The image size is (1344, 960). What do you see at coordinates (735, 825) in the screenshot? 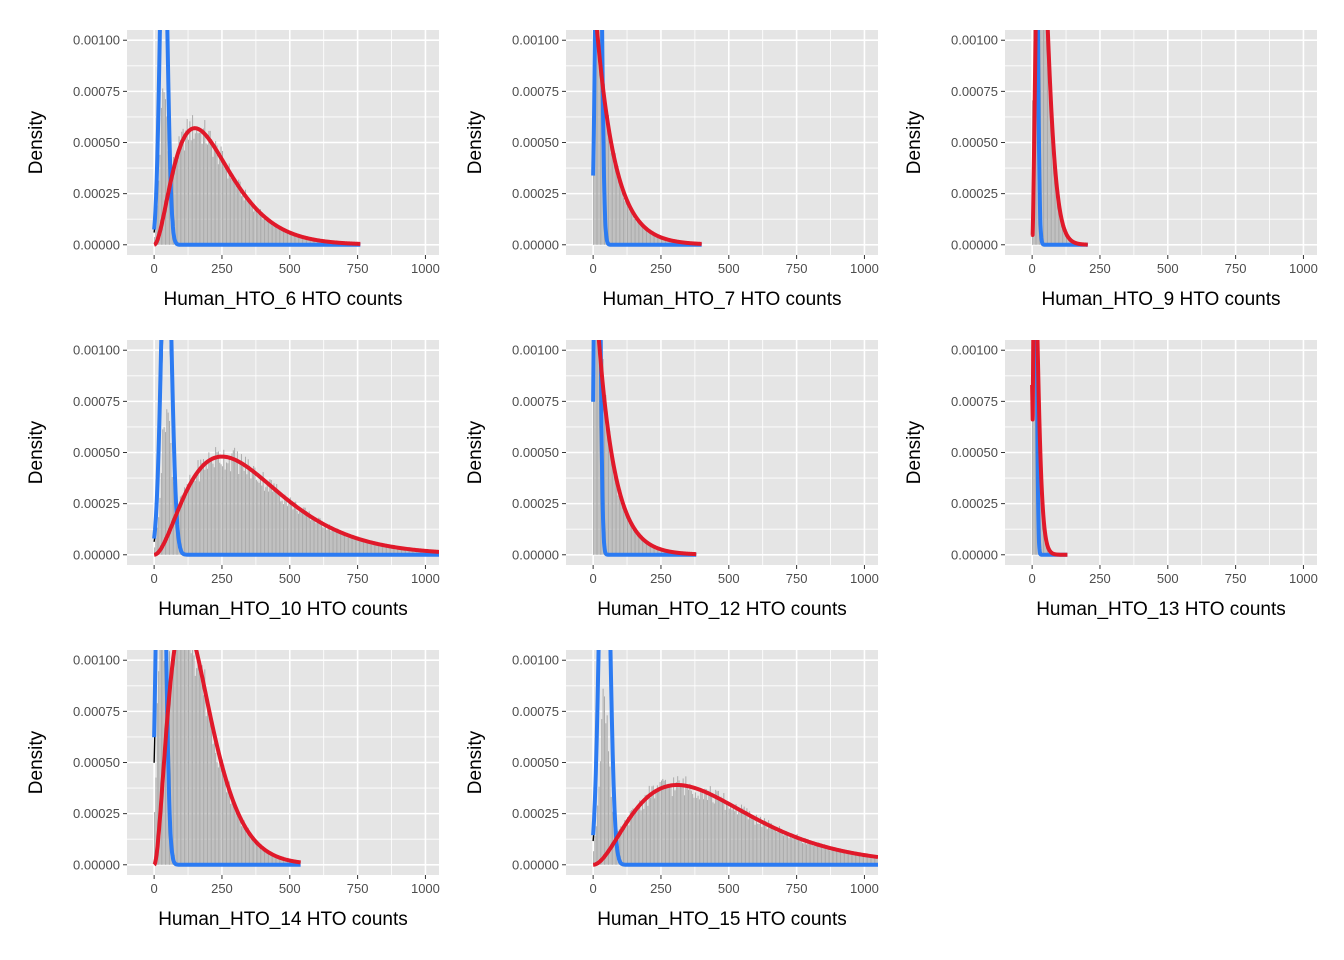
I see `positive-fit-curve` at bounding box center [735, 825].